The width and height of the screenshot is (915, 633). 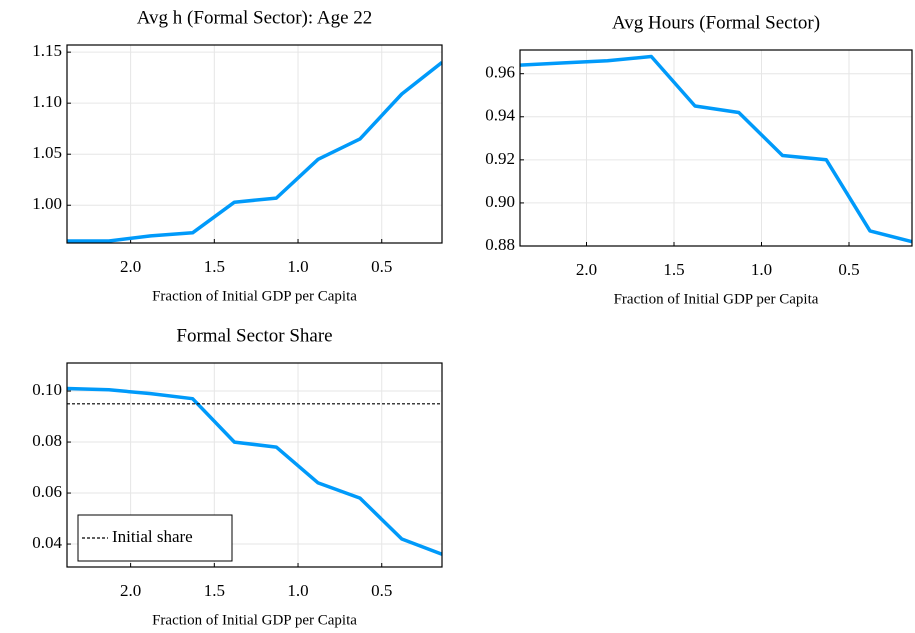 What do you see at coordinates (500, 244) in the screenshot?
I see `y-tick-label: 0.88` at bounding box center [500, 244].